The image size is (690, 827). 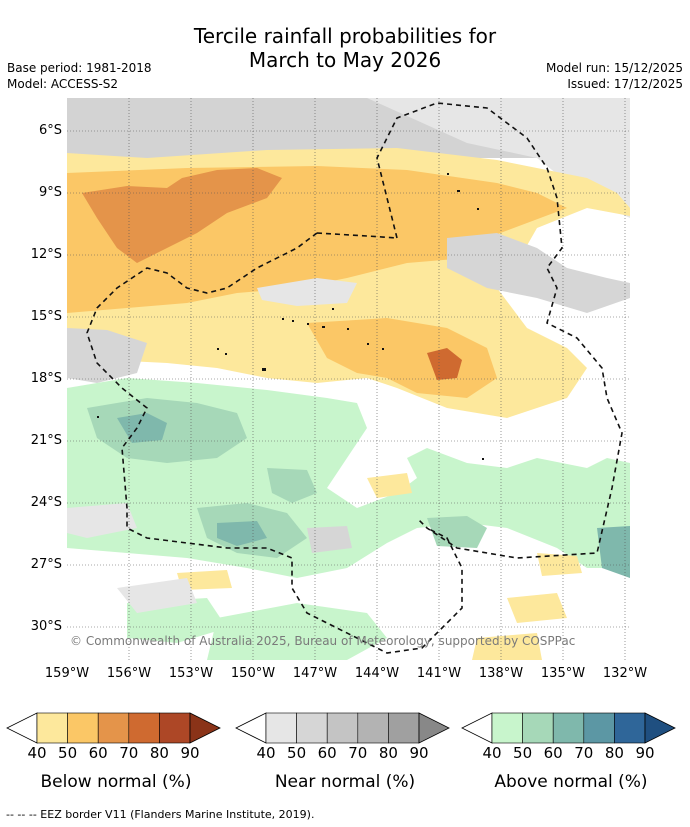 What do you see at coordinates (67, 673) in the screenshot?
I see `lon-label-159w: 159°W` at bounding box center [67, 673].